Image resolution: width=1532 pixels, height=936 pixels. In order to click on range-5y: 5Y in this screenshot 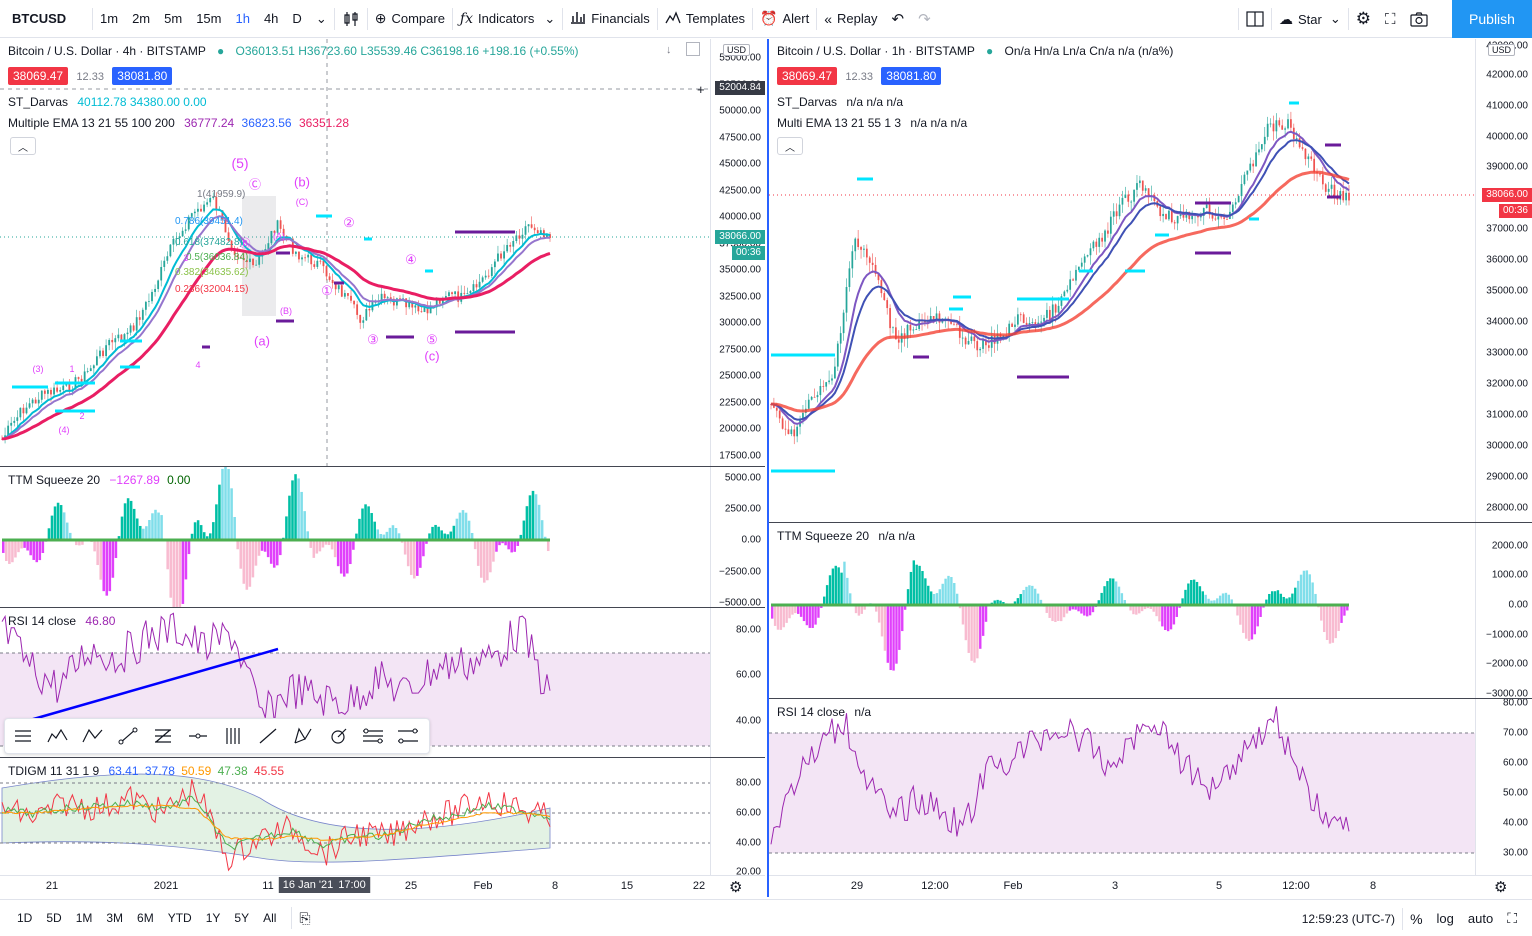, I will do `click(242, 918)`.